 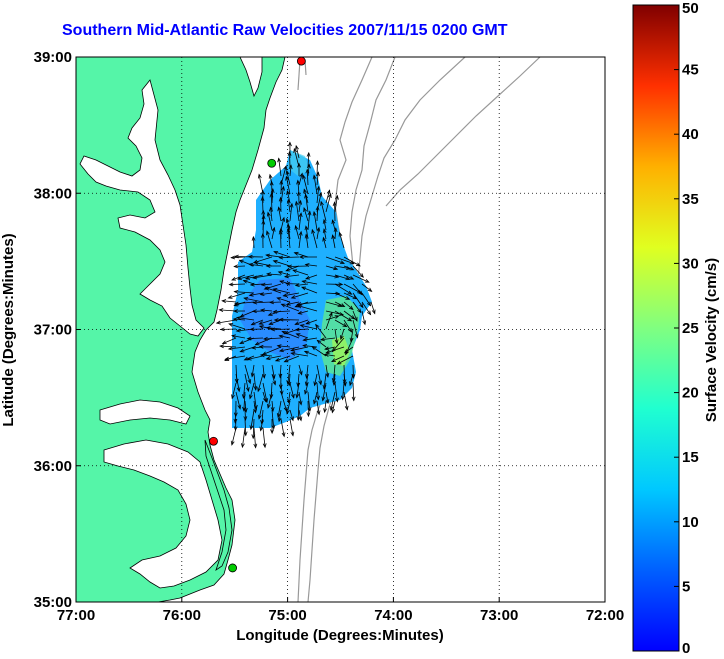 What do you see at coordinates (393, 615) in the screenshot?
I see `x-tick-label: 74:00` at bounding box center [393, 615].